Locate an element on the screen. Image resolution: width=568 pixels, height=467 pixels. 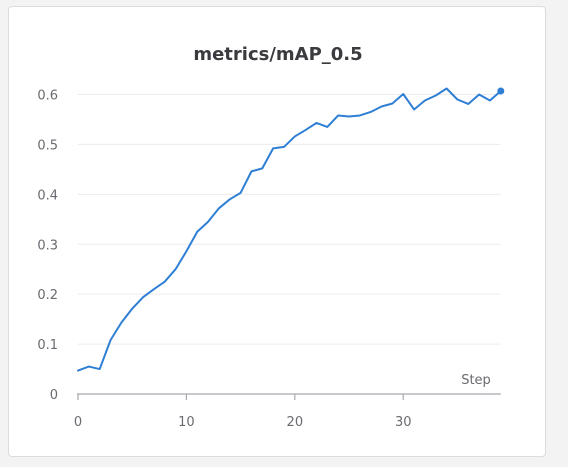
y-tick-label: 0 is located at coordinates (54, 395).